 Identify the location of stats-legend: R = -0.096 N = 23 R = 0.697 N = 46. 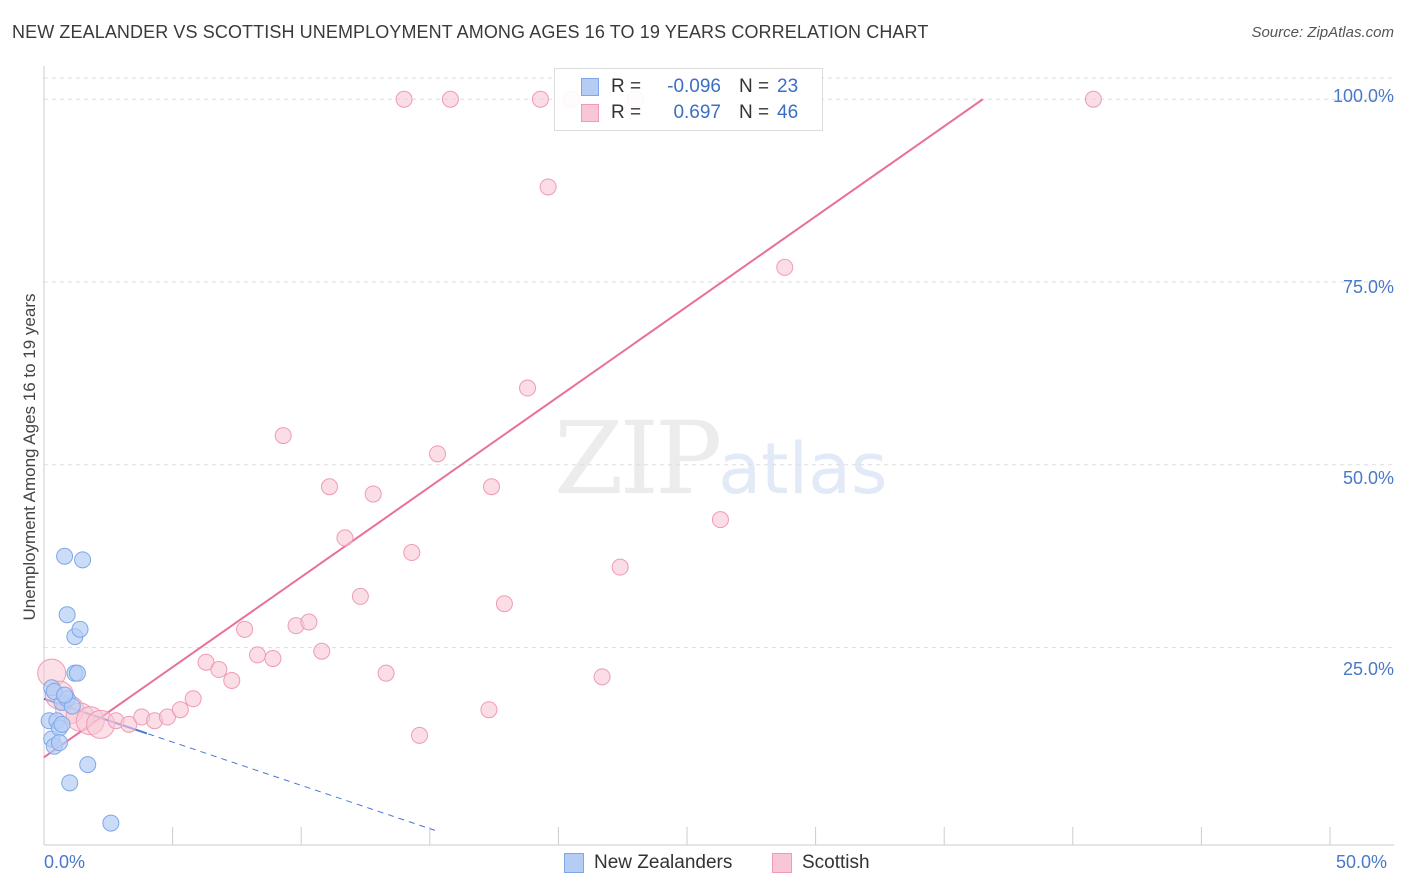
(688, 99).